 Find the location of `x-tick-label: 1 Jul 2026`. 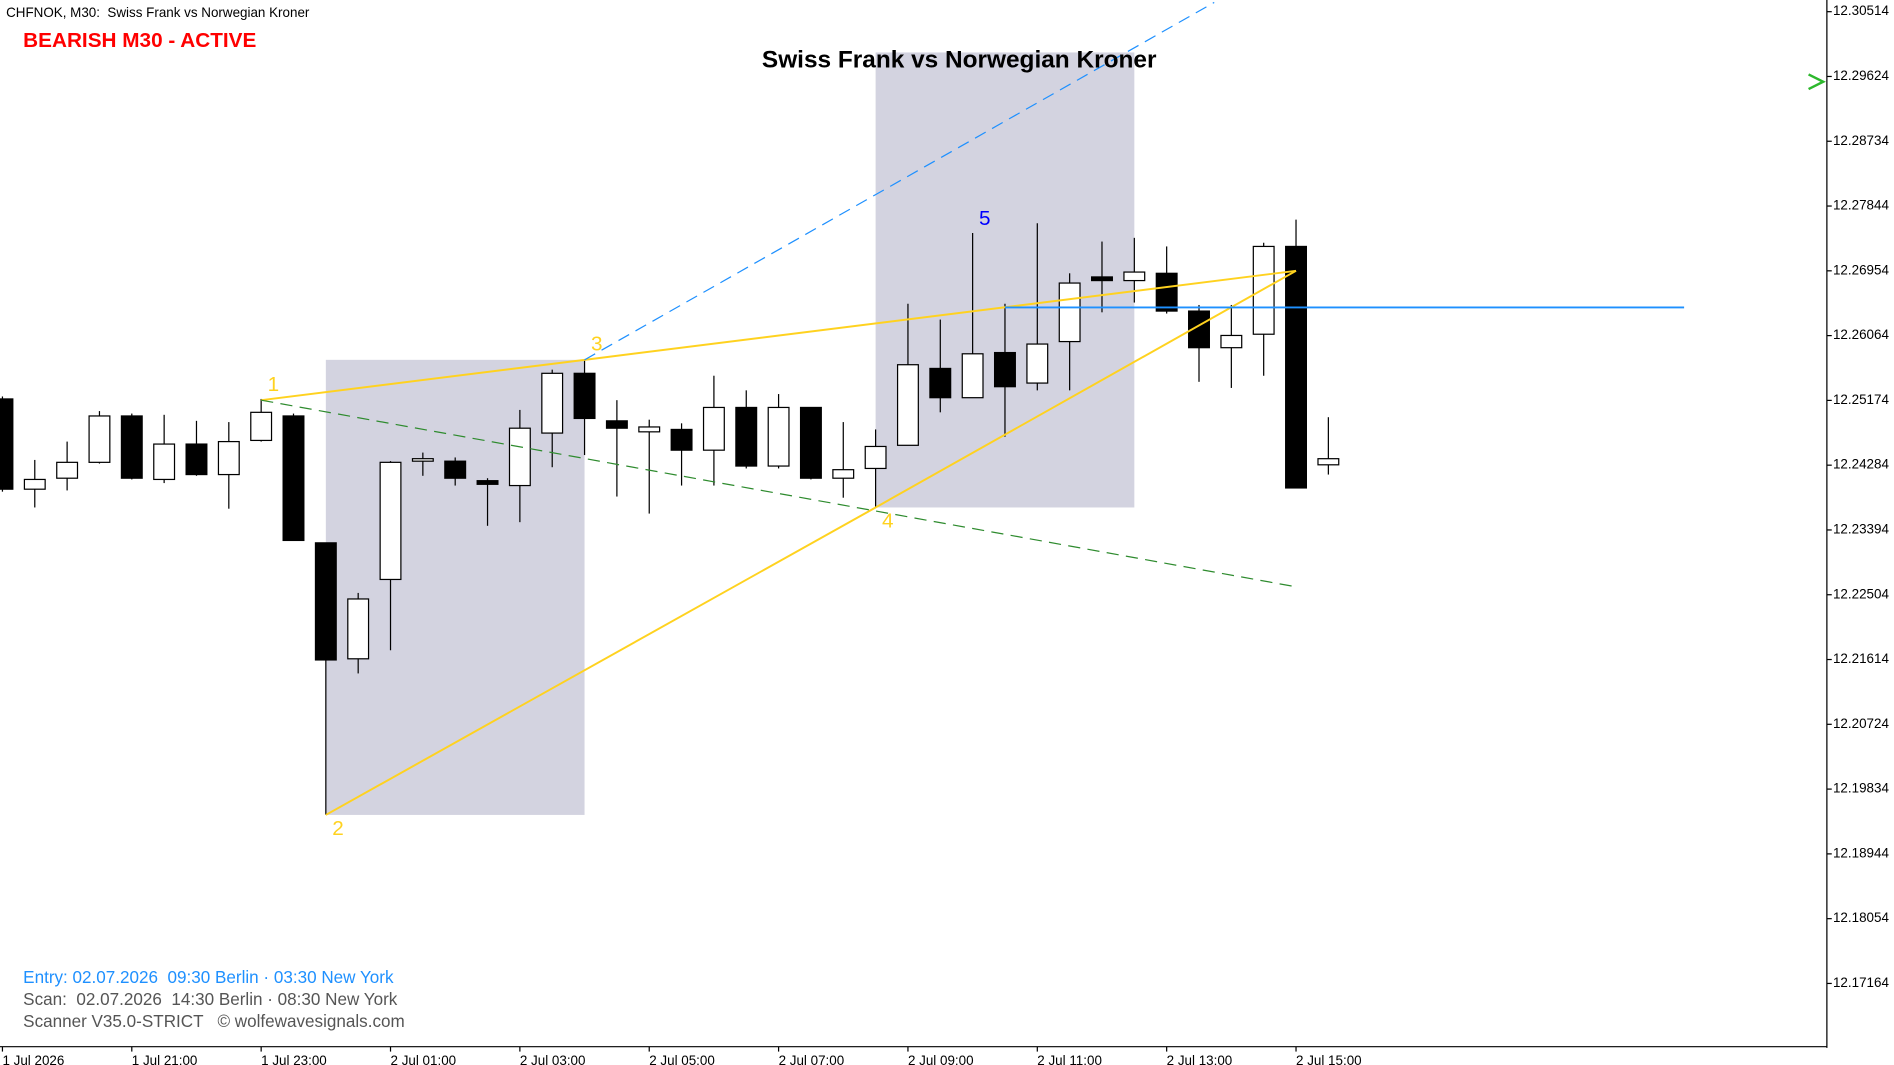

x-tick-label: 1 Jul 2026 is located at coordinates (33, 1059).